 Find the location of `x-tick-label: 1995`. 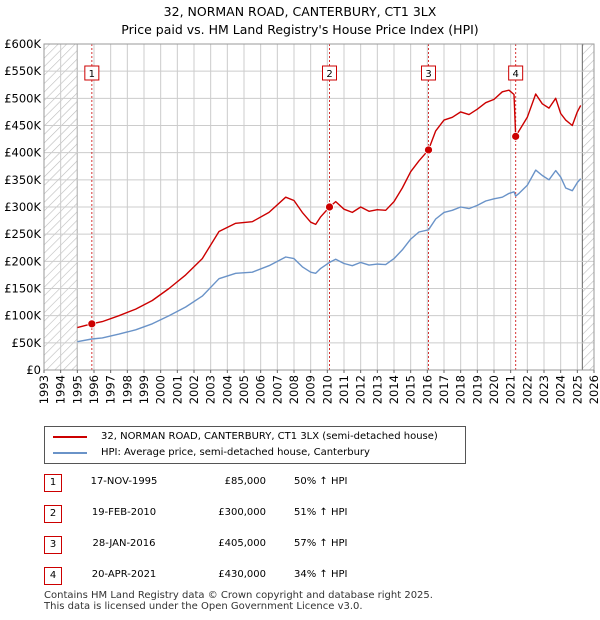

x-tick-label: 1995 is located at coordinates (77, 389).